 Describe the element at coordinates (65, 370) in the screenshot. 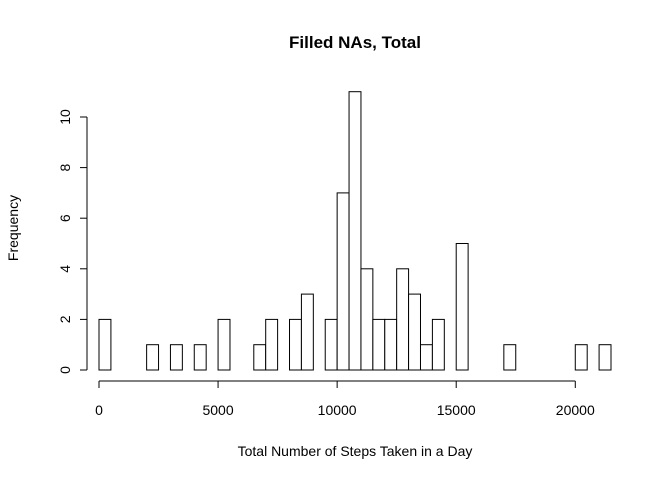

I see `y-tick-label: 0` at that location.